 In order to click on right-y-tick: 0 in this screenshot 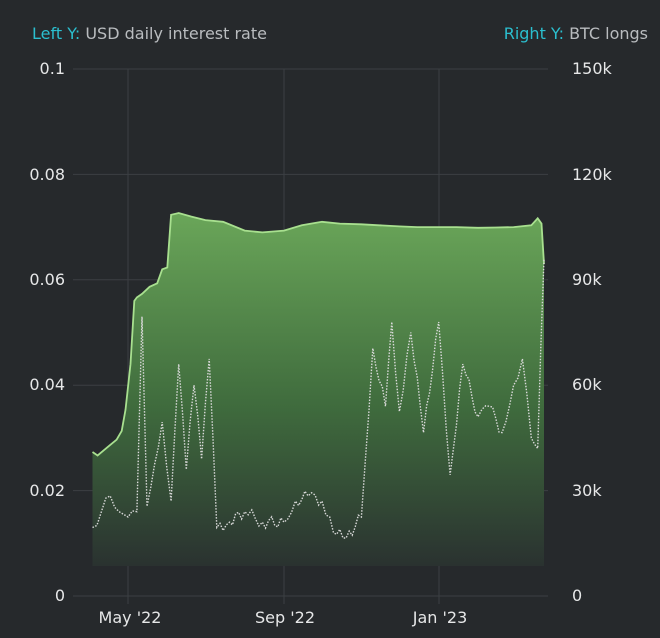, I will do `click(577, 595)`.